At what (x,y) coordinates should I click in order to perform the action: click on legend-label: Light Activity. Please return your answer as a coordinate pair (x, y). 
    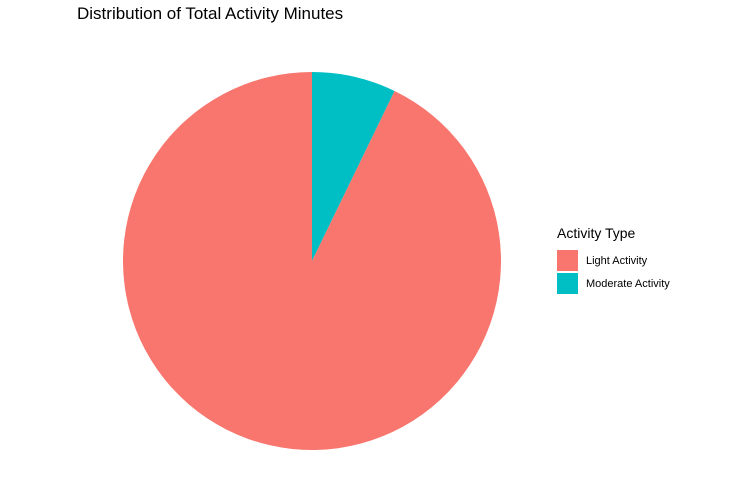
    Looking at the image, I should click on (617, 260).